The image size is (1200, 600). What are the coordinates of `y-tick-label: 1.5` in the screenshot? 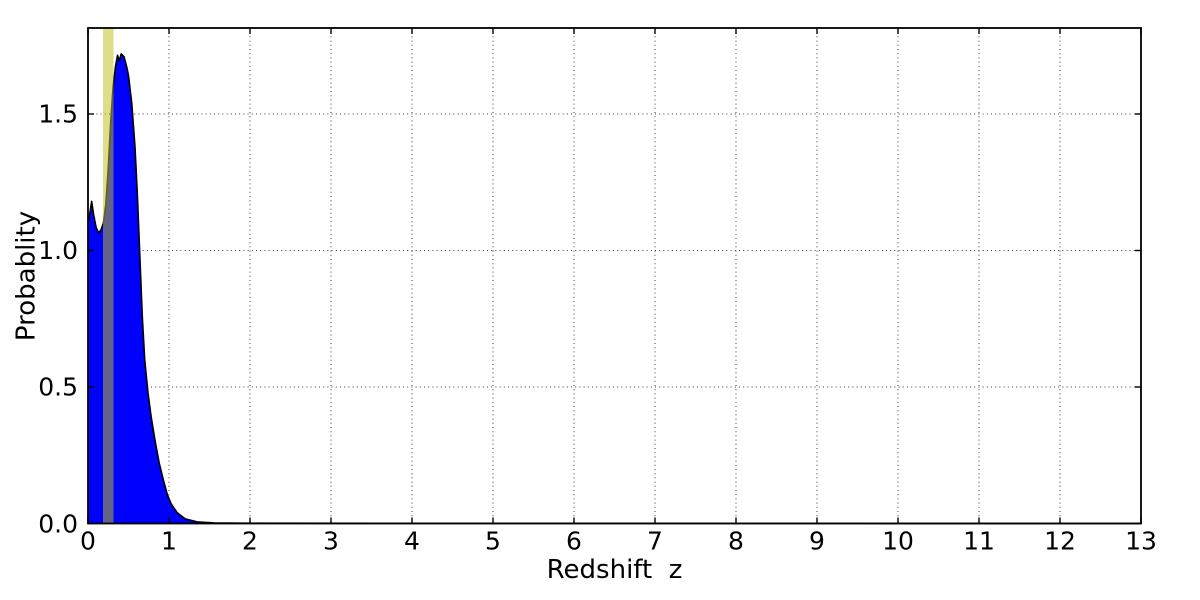 It's located at (58, 114).